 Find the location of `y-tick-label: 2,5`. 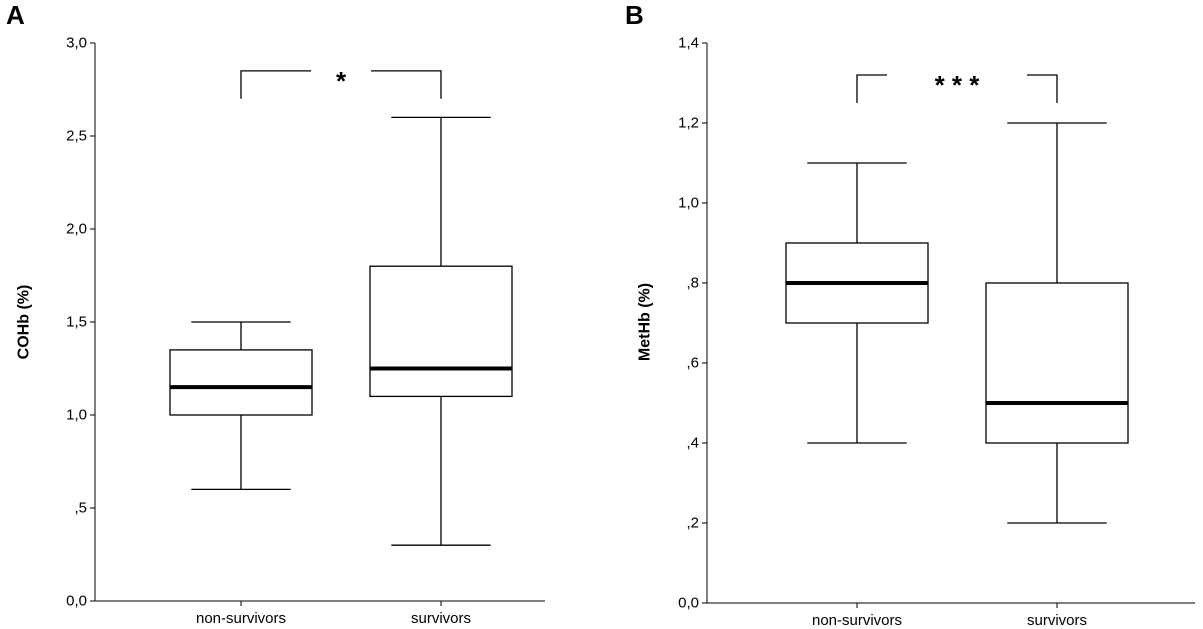

y-tick-label: 2,5 is located at coordinates (76, 136).